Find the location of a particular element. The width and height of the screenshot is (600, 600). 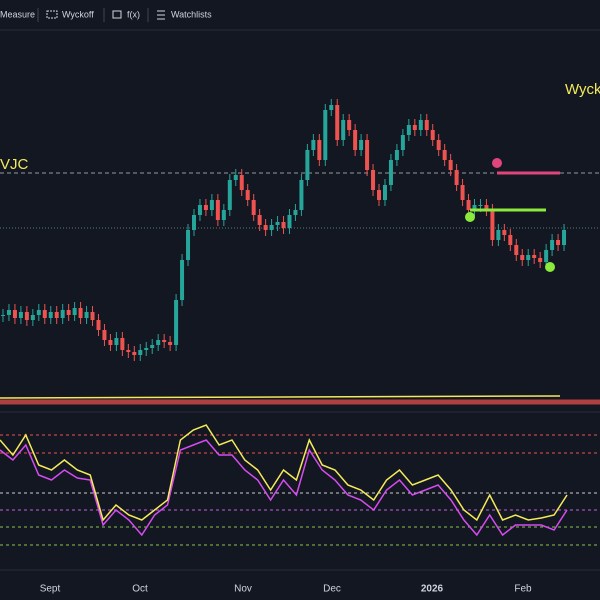

toolbar-item: Wyckoff is located at coordinates (78, 14).